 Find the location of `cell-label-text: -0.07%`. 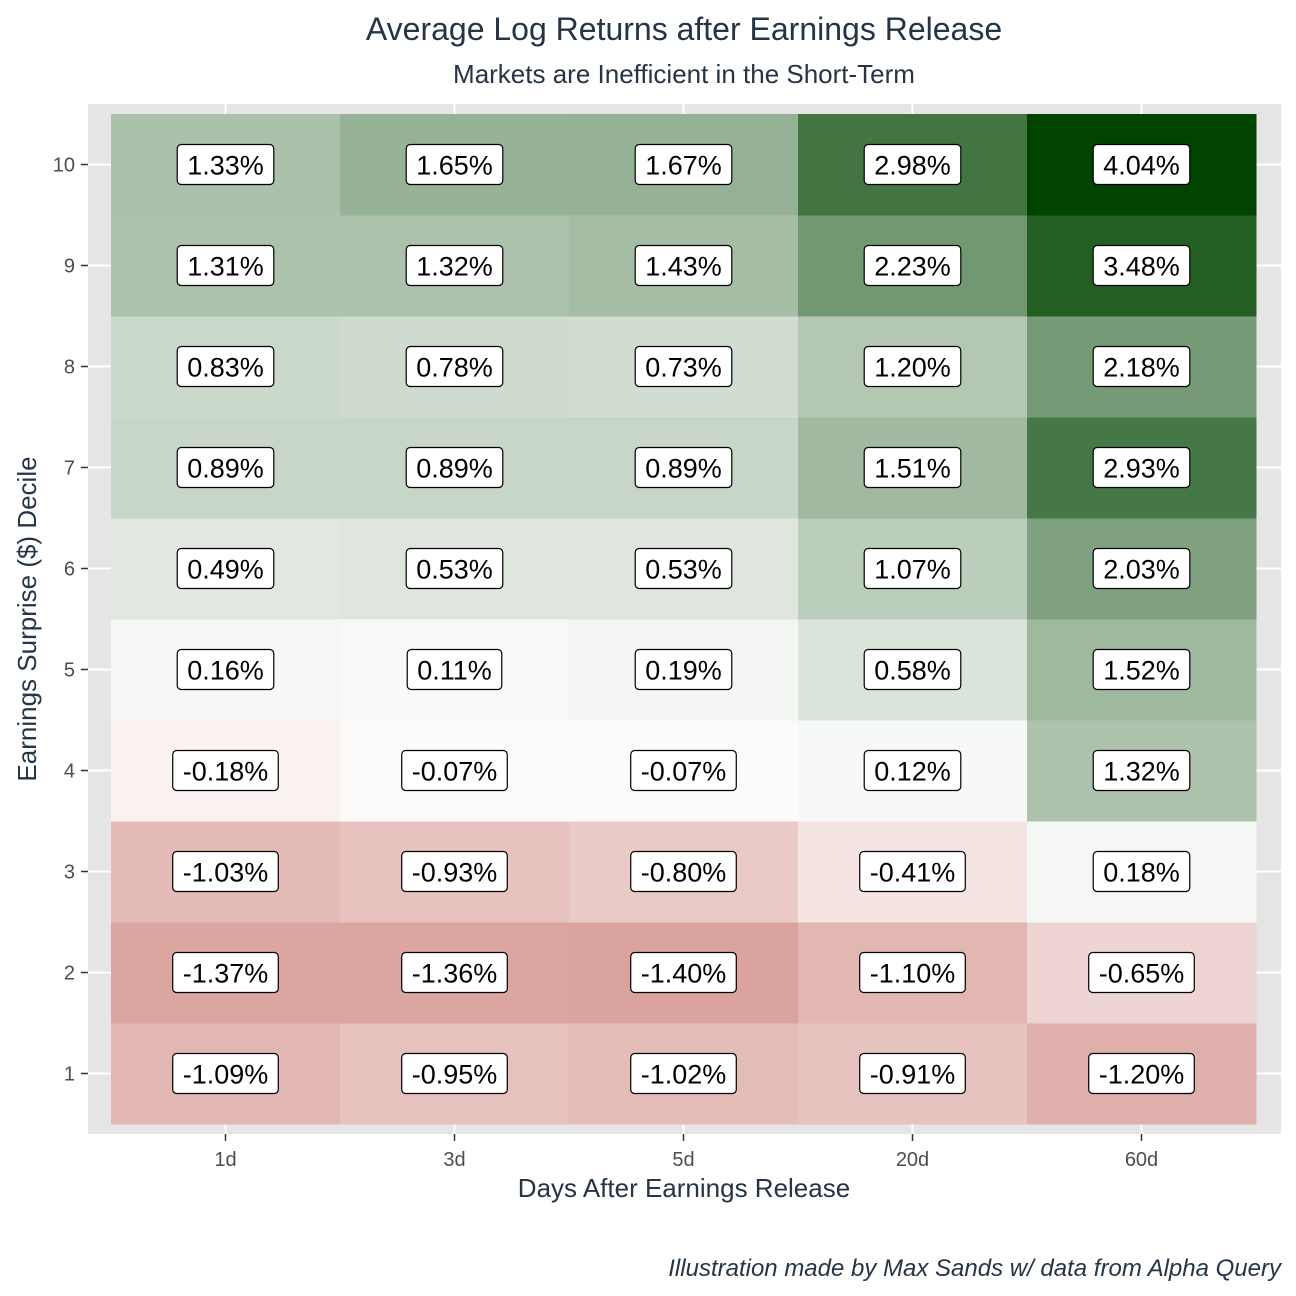

cell-label-text: -0.07% is located at coordinates (684, 772).